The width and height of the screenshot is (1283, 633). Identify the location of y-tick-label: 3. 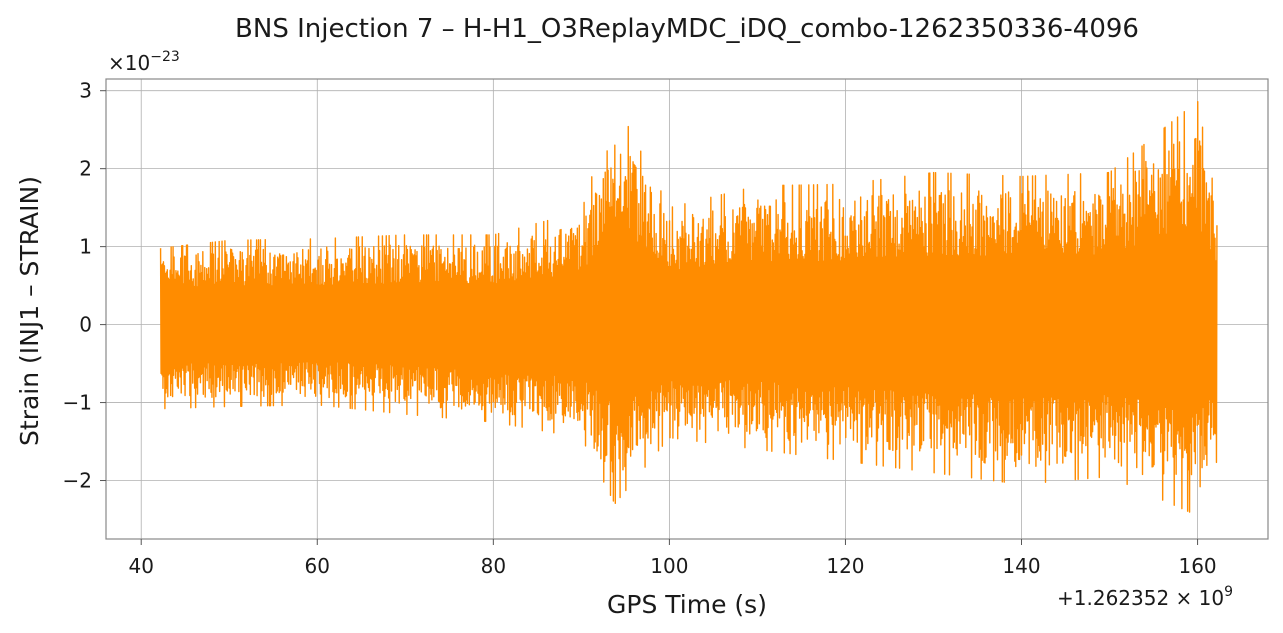
(85, 91).